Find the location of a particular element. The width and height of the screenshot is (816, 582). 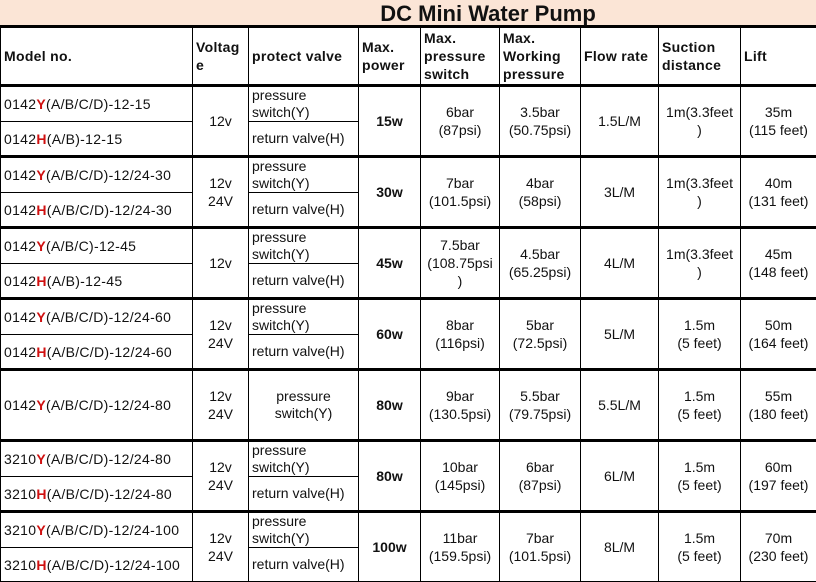

header-suction: Suction distance is located at coordinates (700, 57).